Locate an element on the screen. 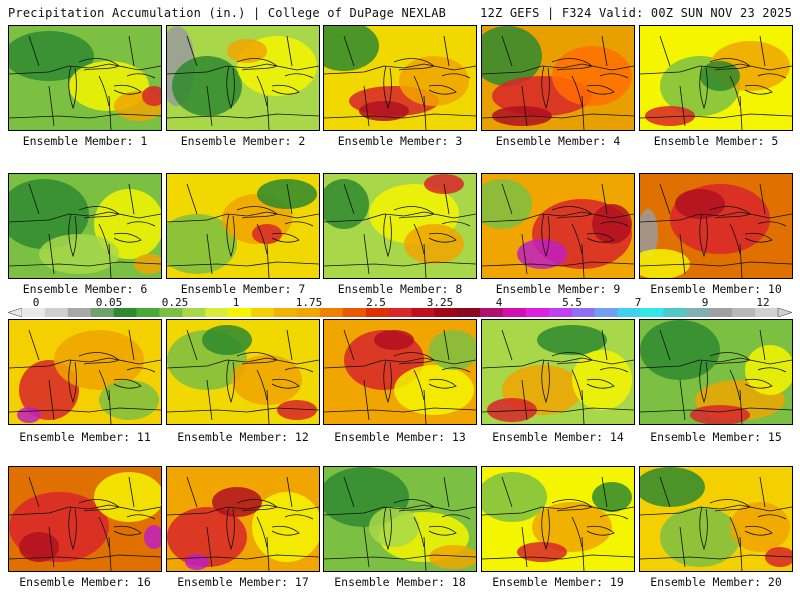 This screenshot has width=800, height=600. colorbar-tick-label: 7 is located at coordinates (638, 302).